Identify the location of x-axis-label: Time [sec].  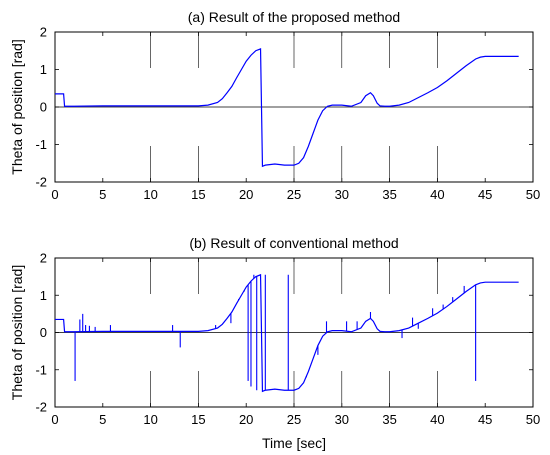
(294, 443).